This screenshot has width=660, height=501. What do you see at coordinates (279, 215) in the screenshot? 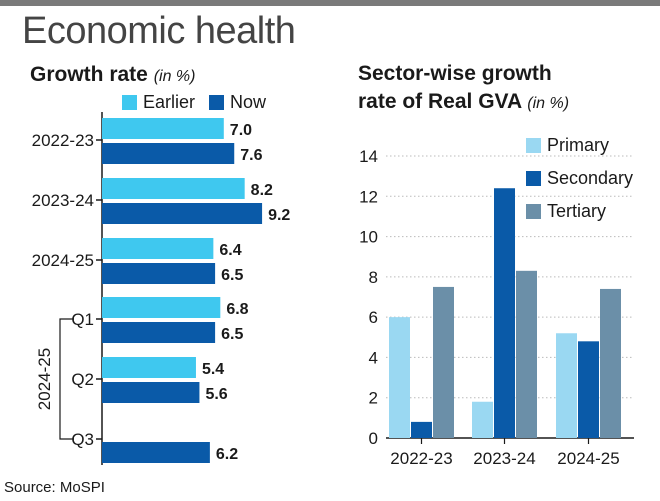
I see `growth-data-label: 9.2` at bounding box center [279, 215].